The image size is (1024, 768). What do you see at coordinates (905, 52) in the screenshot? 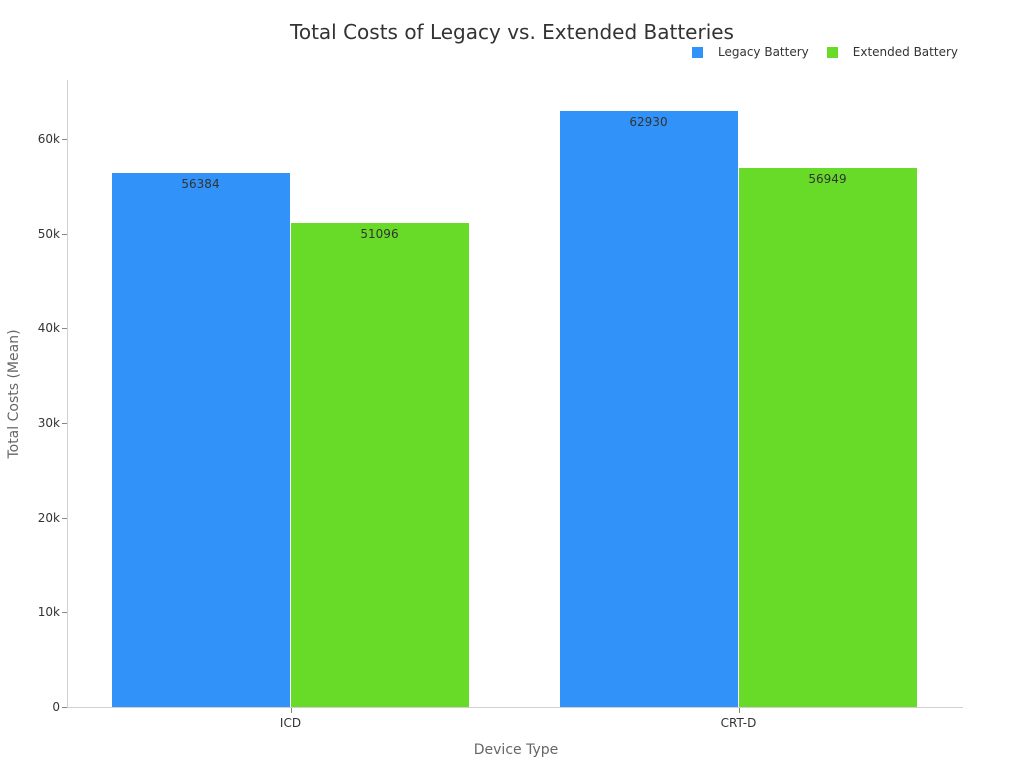
I see `legend-label-extended: Extended Battery` at bounding box center [905, 52].